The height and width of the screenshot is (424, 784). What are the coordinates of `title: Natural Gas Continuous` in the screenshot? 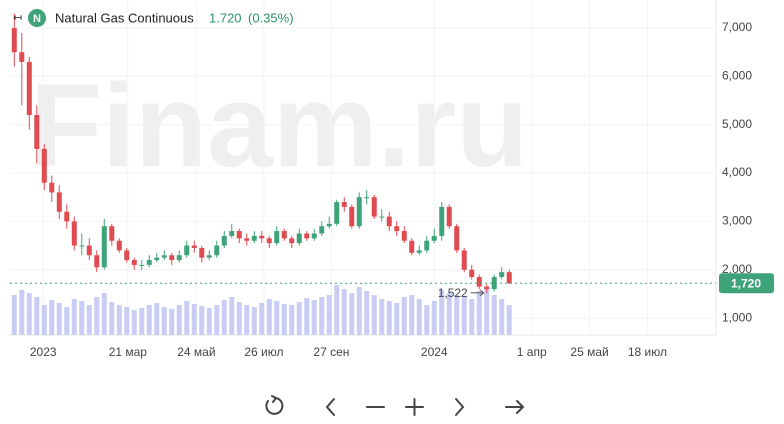 It's located at (124, 17).